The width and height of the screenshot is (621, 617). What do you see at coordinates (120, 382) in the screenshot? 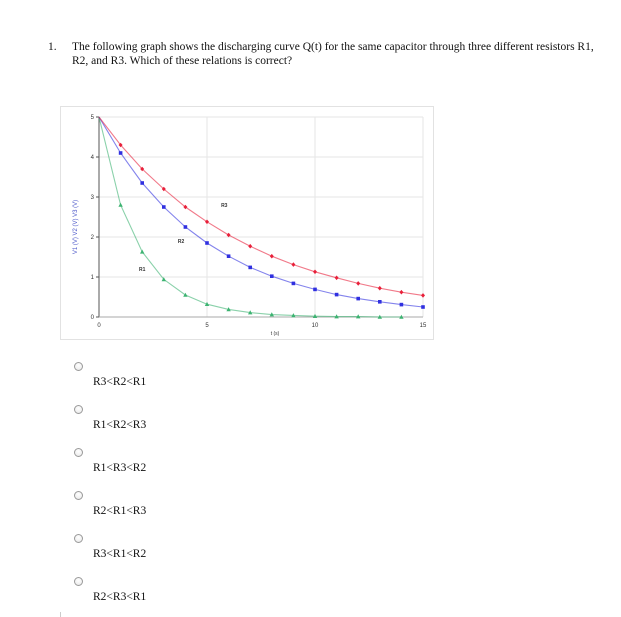
I see `option-label: R3<R2<R1` at bounding box center [120, 382].